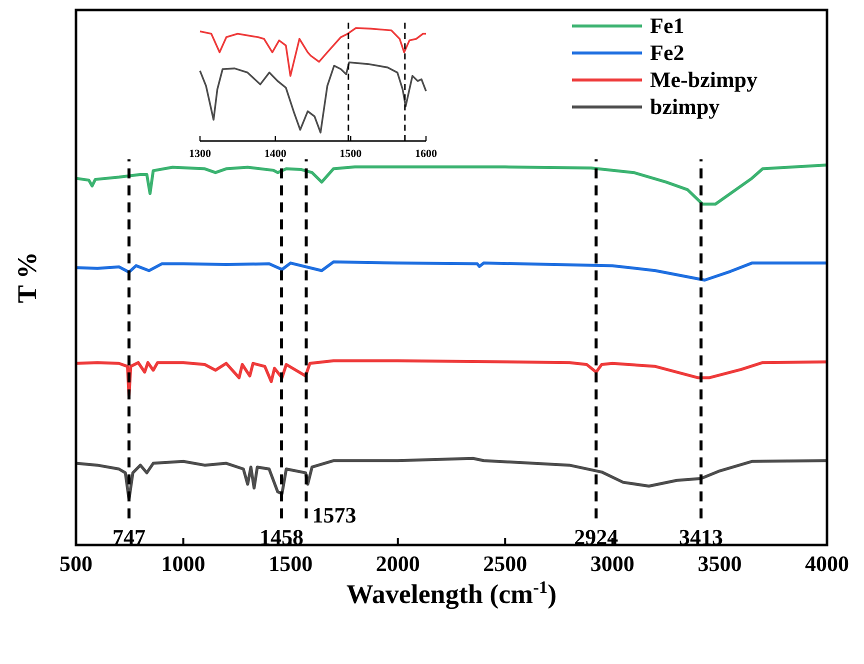  Describe the element at coordinates (827, 563) in the screenshot. I see `x-tick-label: 4000` at that location.